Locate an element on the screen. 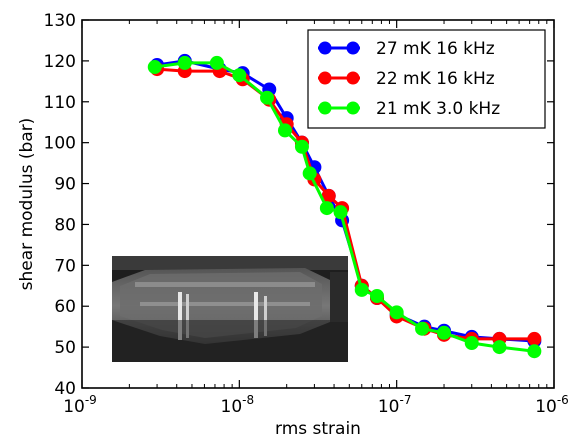 The height and width of the screenshot is (441, 570). x-tick-label: 10⁻⁶ is located at coordinates (552, 405).